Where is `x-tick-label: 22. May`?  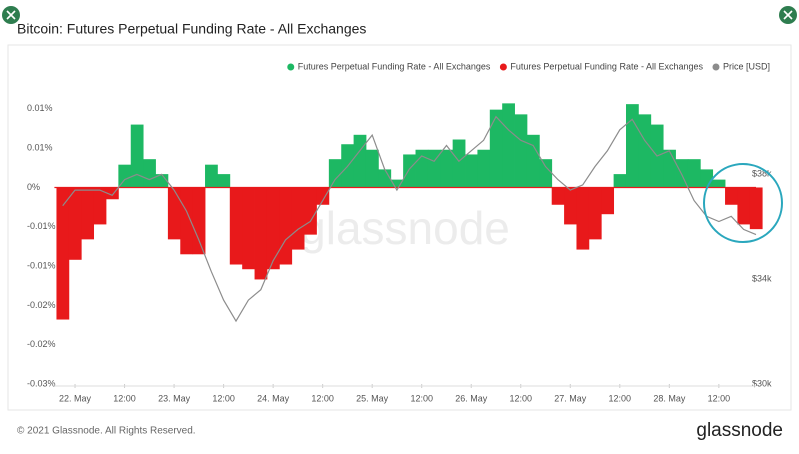 x-tick-label: 22. May is located at coordinates (75, 398).